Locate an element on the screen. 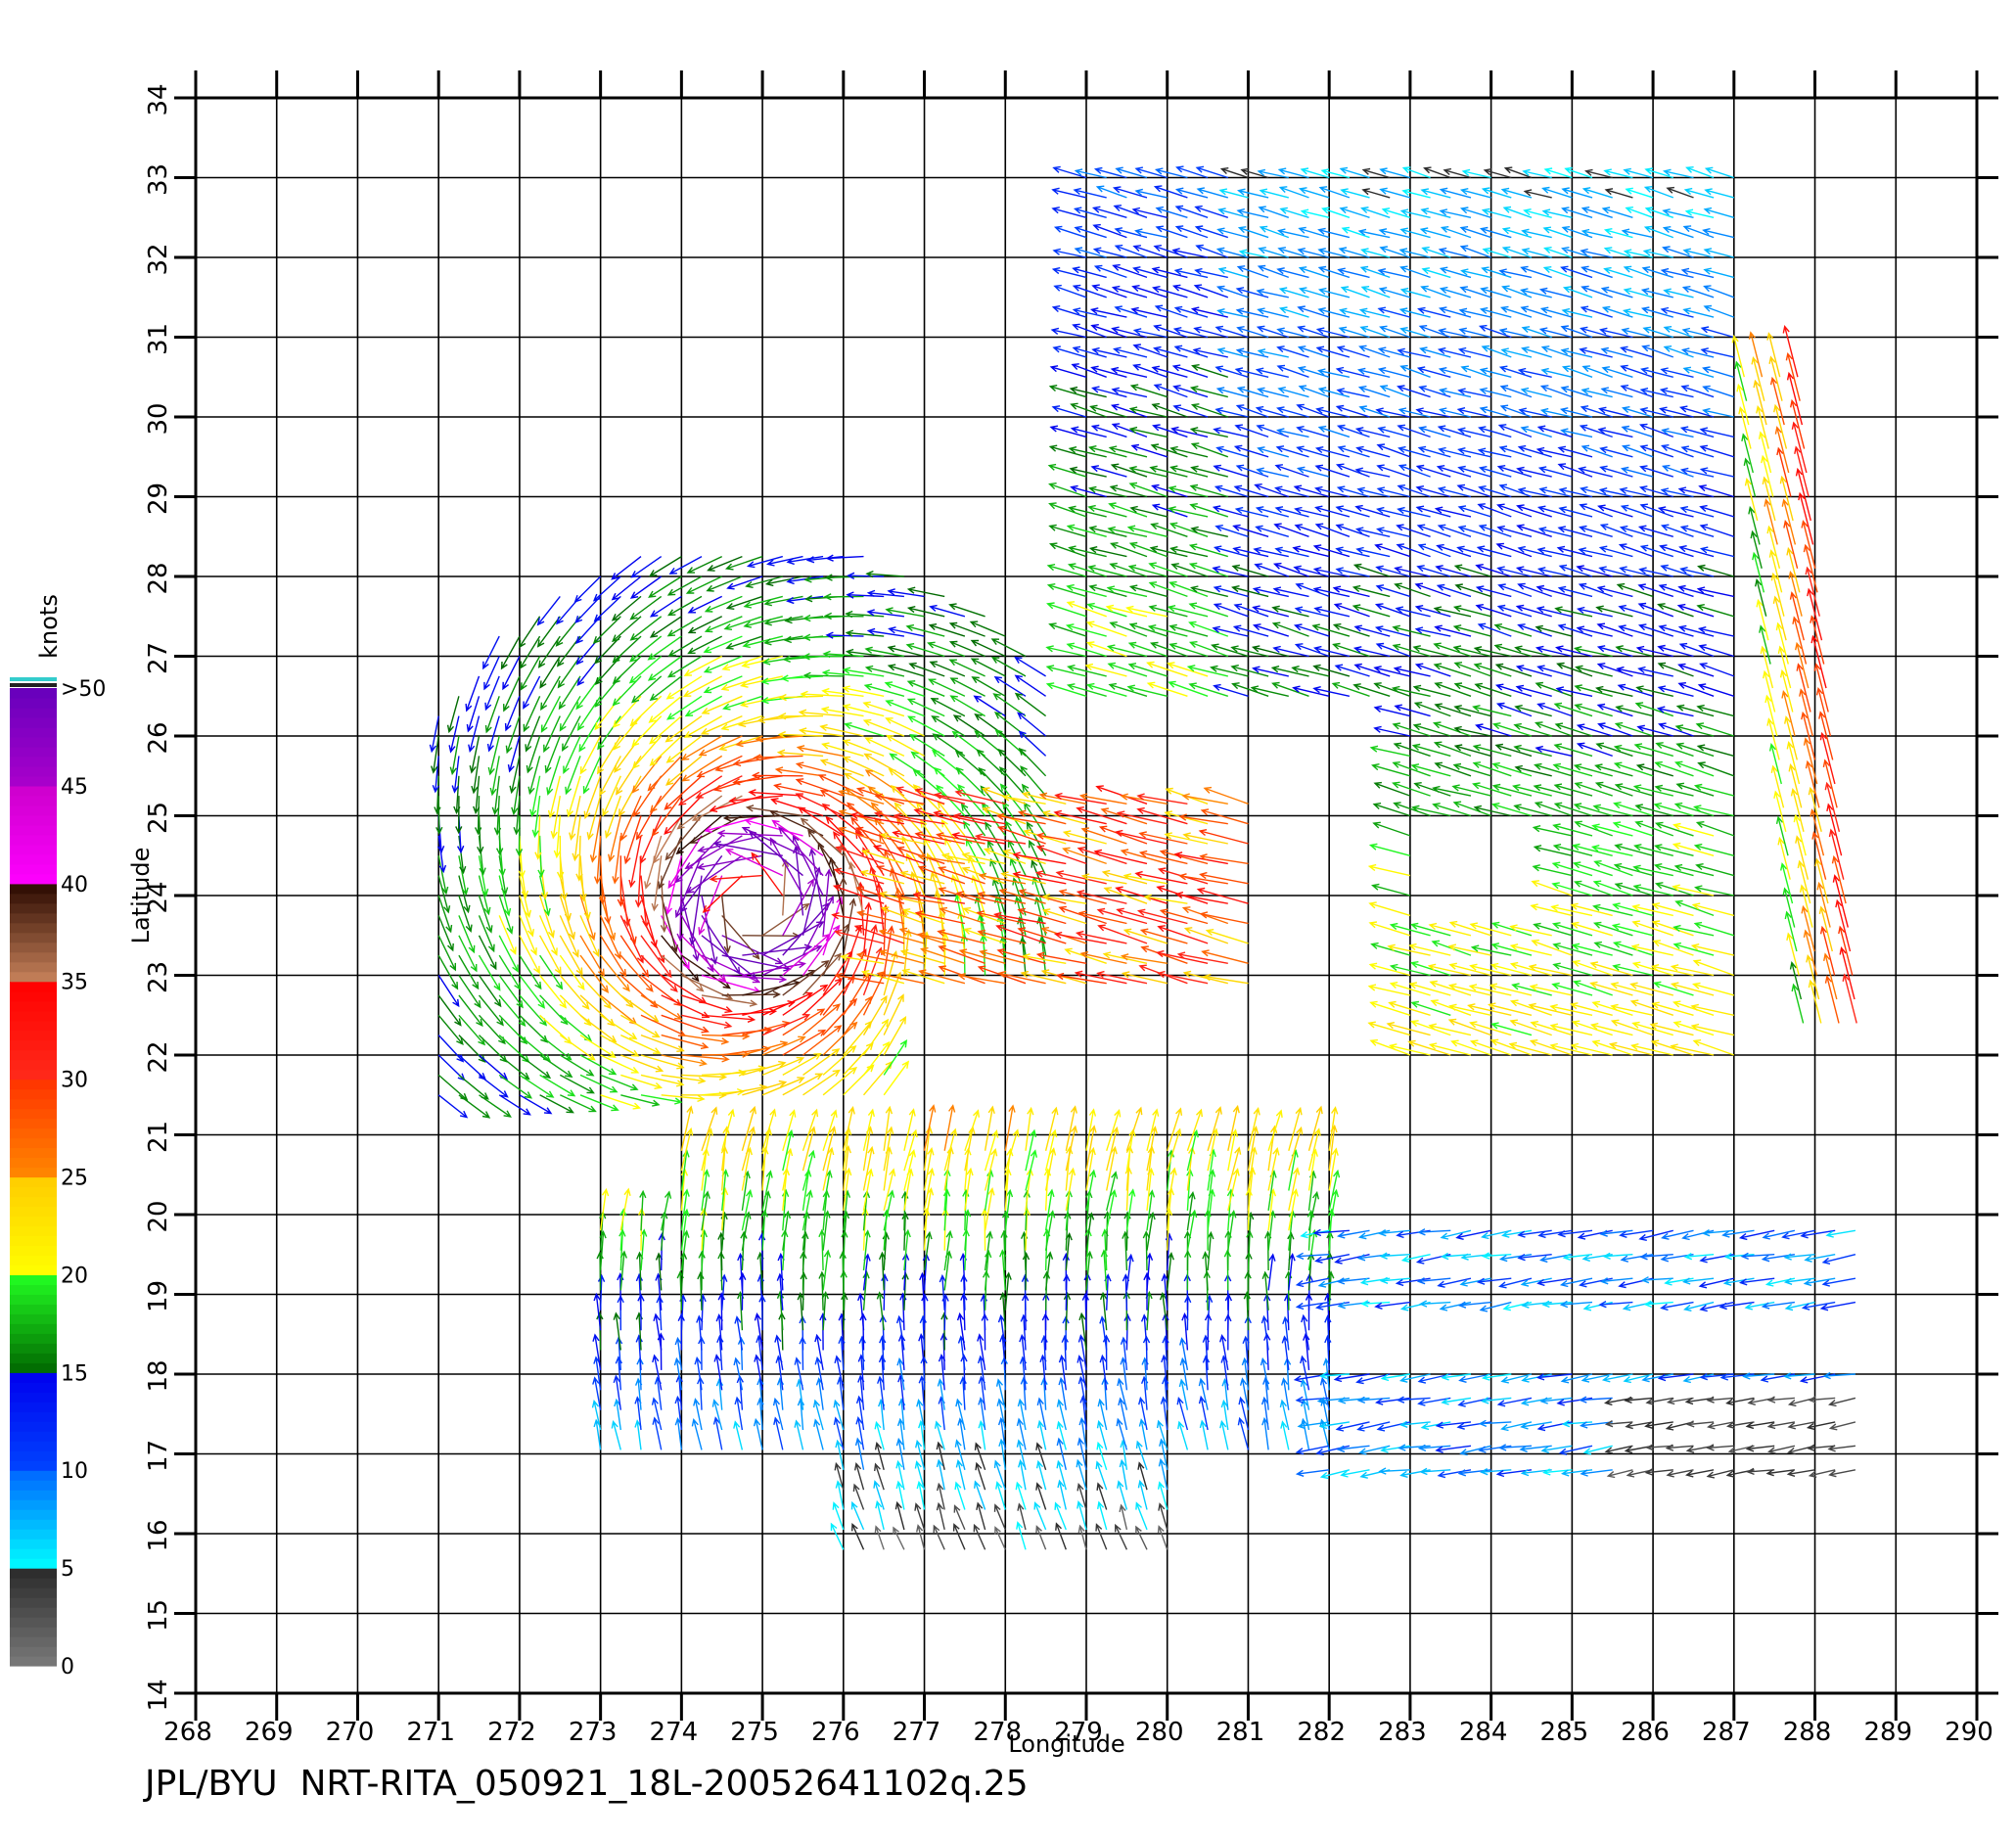 Image resolution: width=2016 pixels, height=1840 pixels. y-tick-label: 34 is located at coordinates (158, 99).